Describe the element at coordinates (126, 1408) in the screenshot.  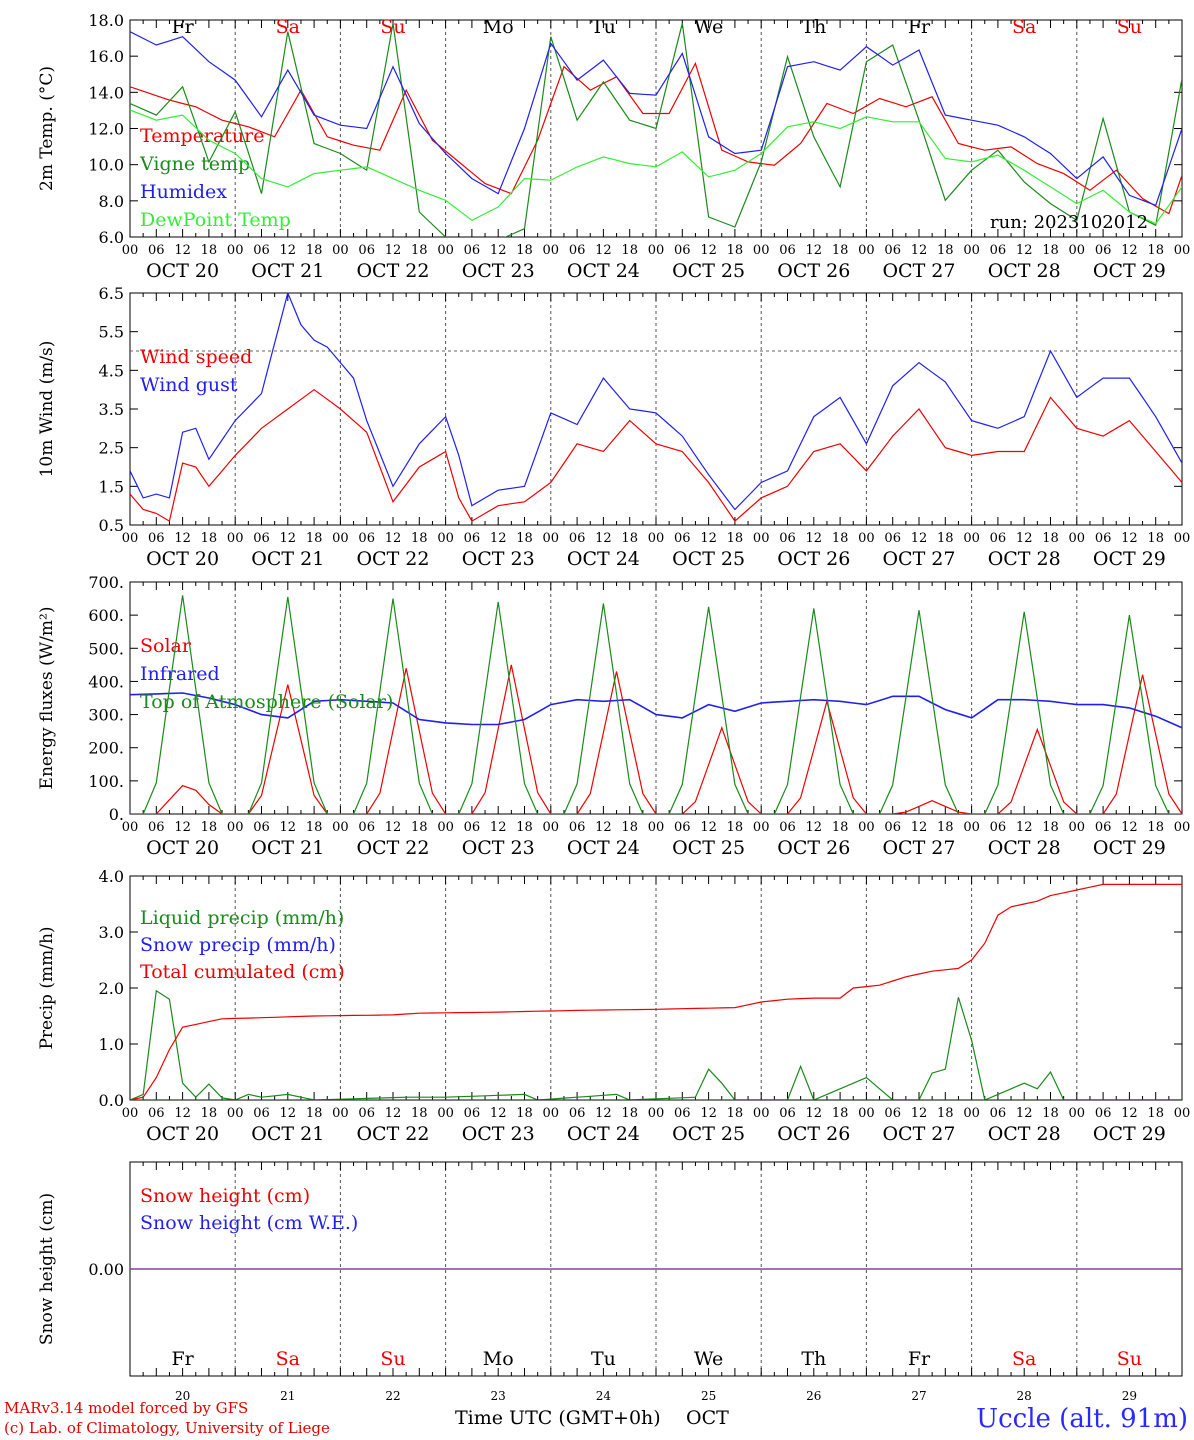
I see `model-credit: MARv3.14 model forced by GFS` at that location.